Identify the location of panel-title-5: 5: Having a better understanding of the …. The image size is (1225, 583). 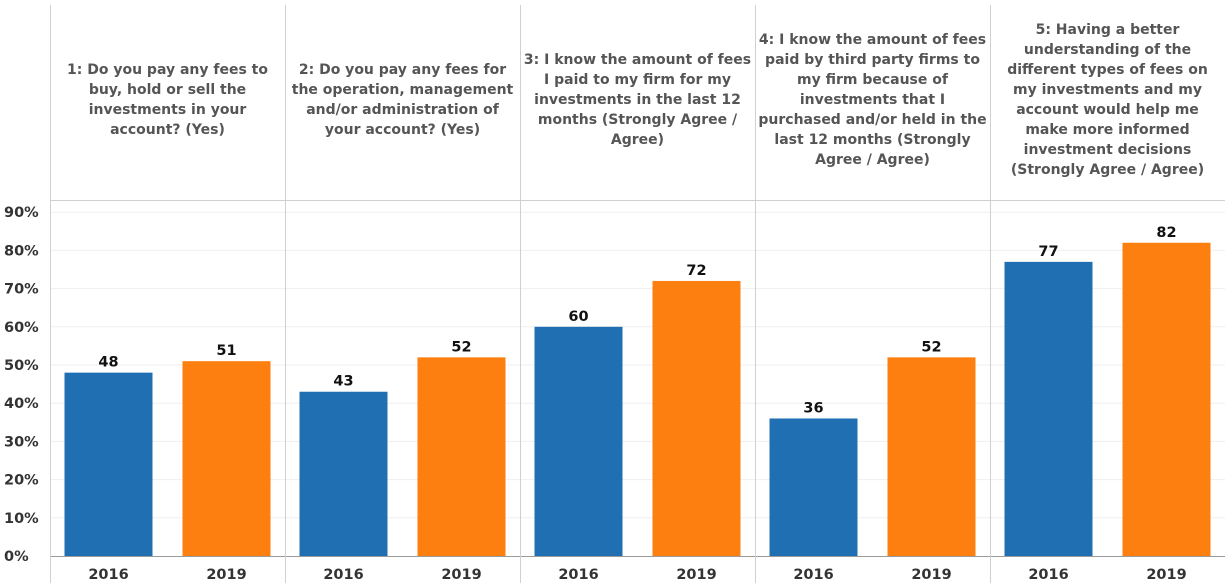
(1107, 100).